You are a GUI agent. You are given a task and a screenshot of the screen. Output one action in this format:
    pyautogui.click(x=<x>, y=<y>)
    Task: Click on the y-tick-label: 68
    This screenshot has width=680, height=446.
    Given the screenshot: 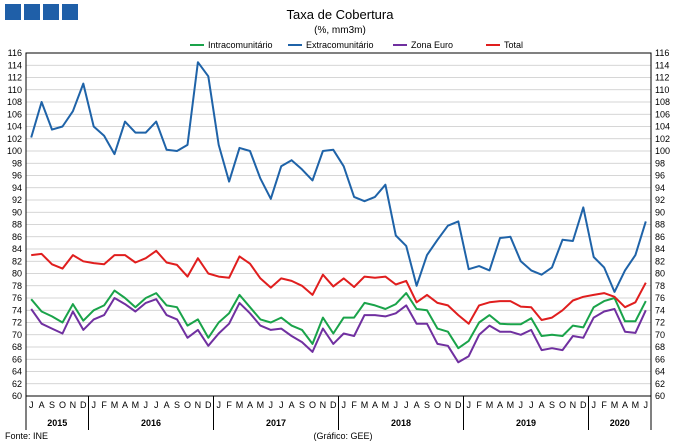 What is the action you would take?
    pyautogui.click(x=17, y=347)
    